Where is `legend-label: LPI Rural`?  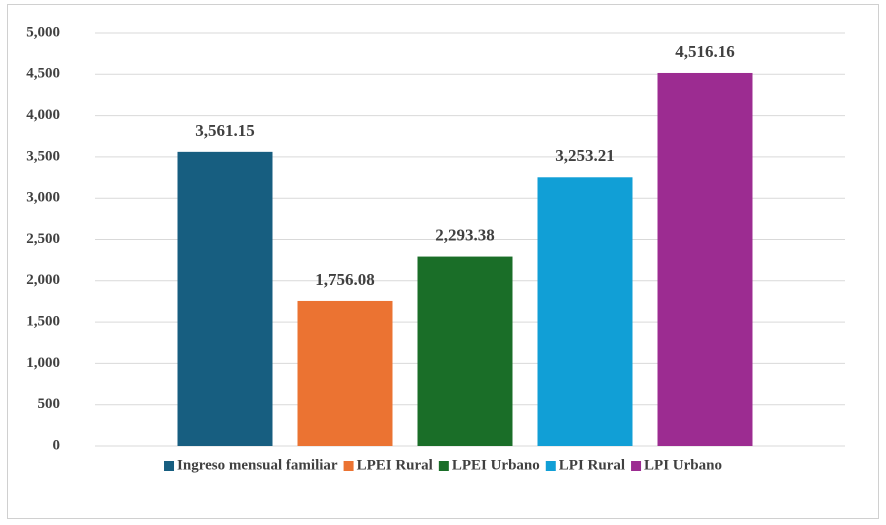 legend-label: LPI Rural is located at coordinates (592, 465).